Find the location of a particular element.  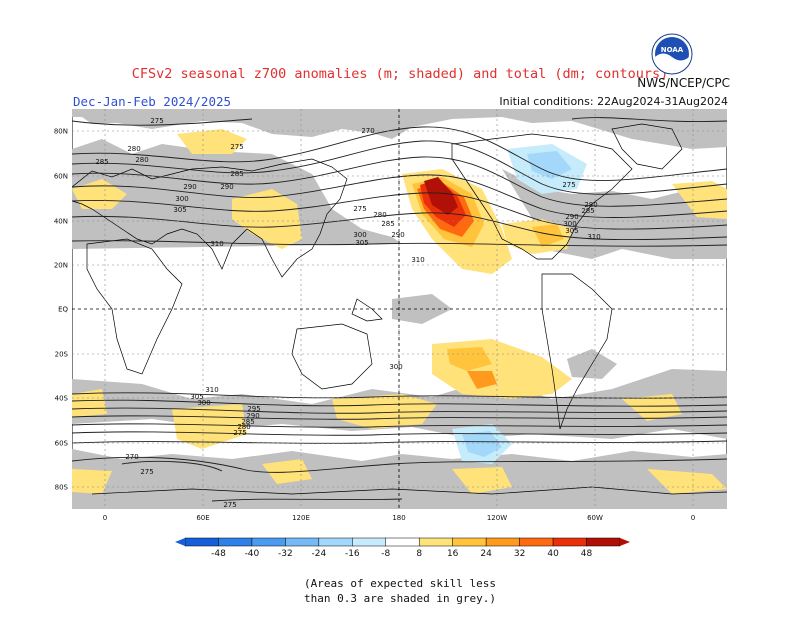

lon-label: 180 is located at coordinates (398, 518).